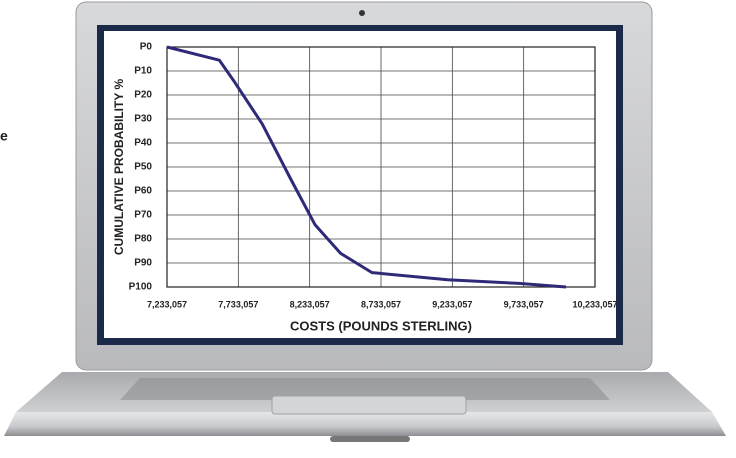 The image size is (736, 458). What do you see at coordinates (365, 424) in the screenshot?
I see `base` at bounding box center [365, 424].